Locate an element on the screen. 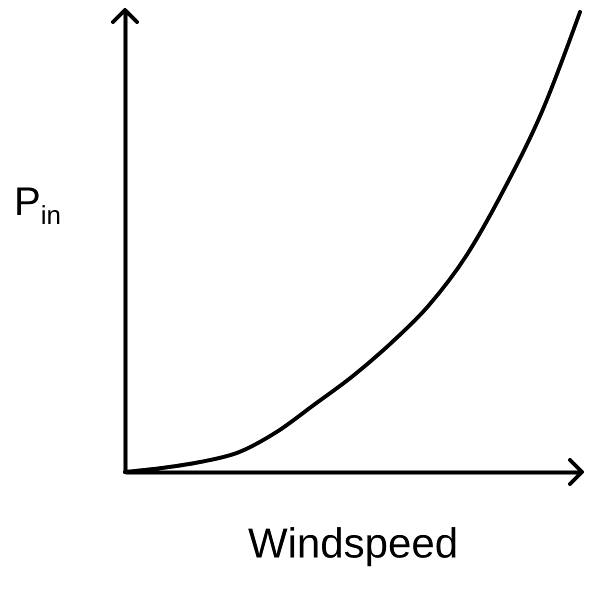 The height and width of the screenshot is (601, 590). x-axis-title: Windspeed is located at coordinates (353, 543).